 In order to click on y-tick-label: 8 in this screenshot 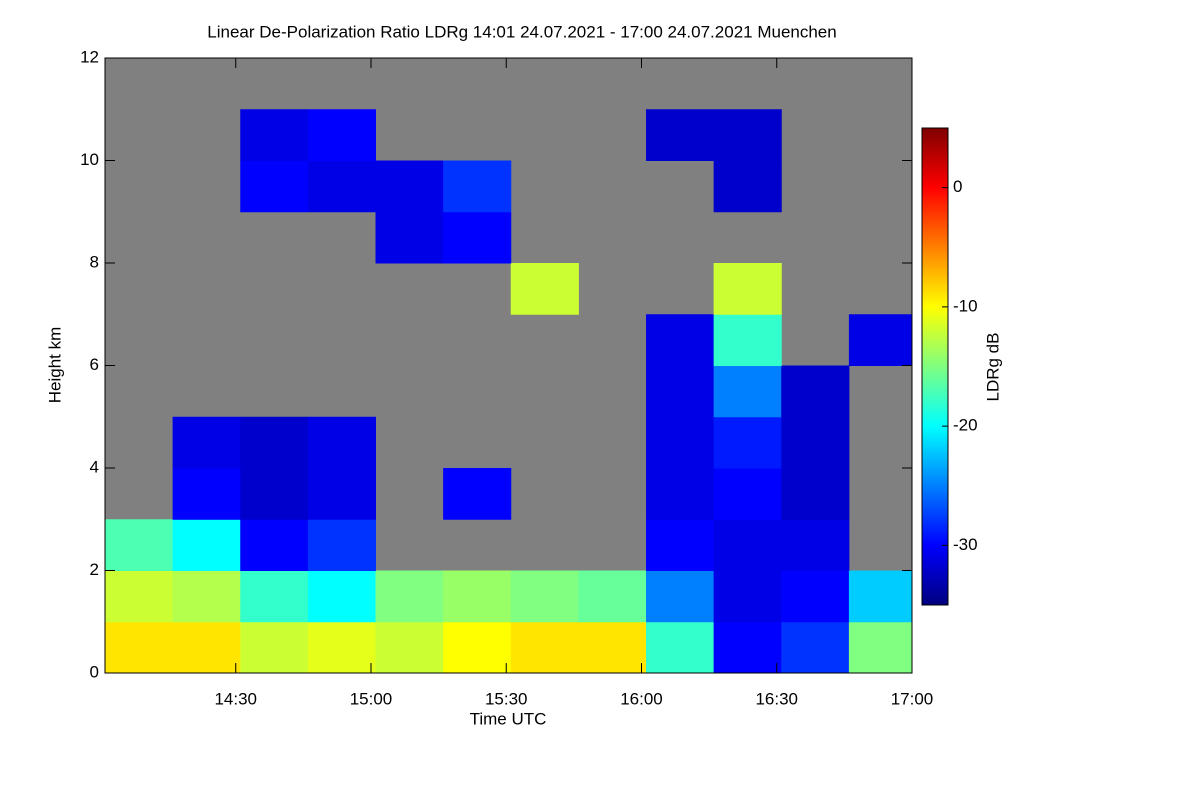, I will do `click(94, 261)`.